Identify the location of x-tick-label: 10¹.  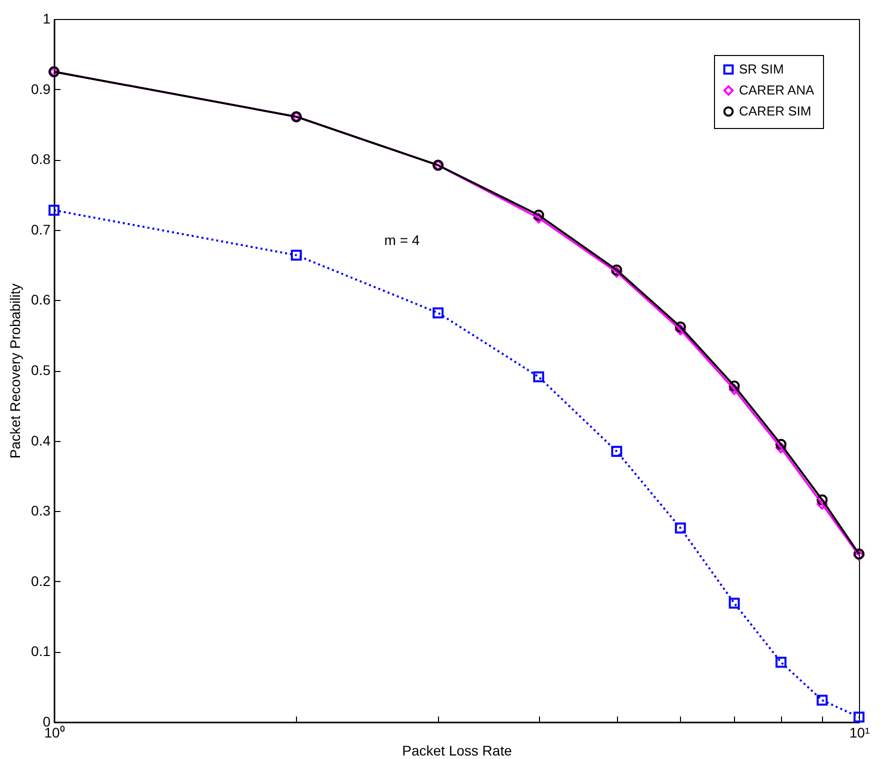
(859, 732).